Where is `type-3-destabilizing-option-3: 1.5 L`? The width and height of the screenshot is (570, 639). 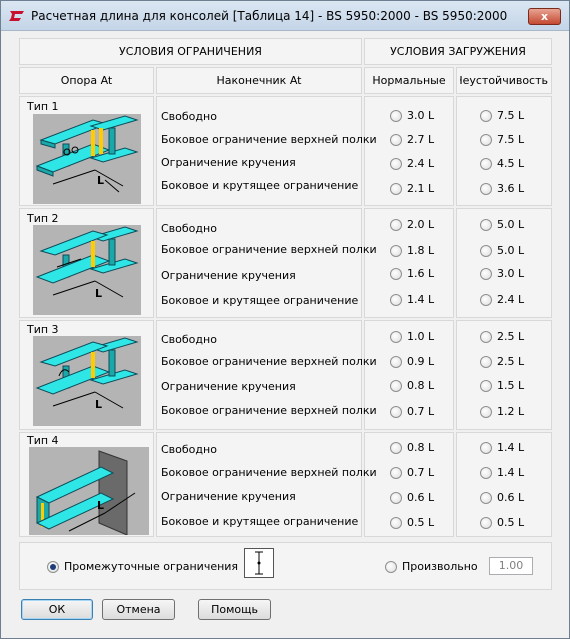 type-3-destabilizing-option-3: 1.5 L is located at coordinates (502, 385).